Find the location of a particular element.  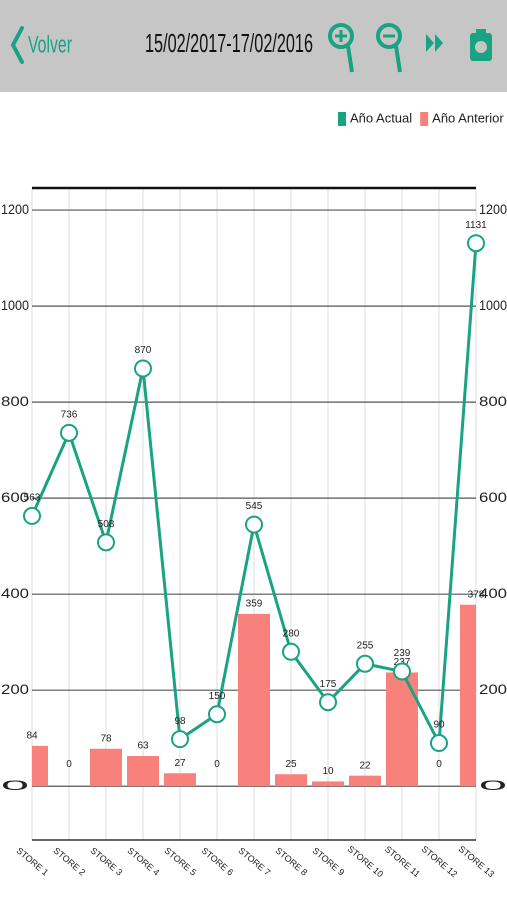

header-bar is located at coordinates (253, 46).